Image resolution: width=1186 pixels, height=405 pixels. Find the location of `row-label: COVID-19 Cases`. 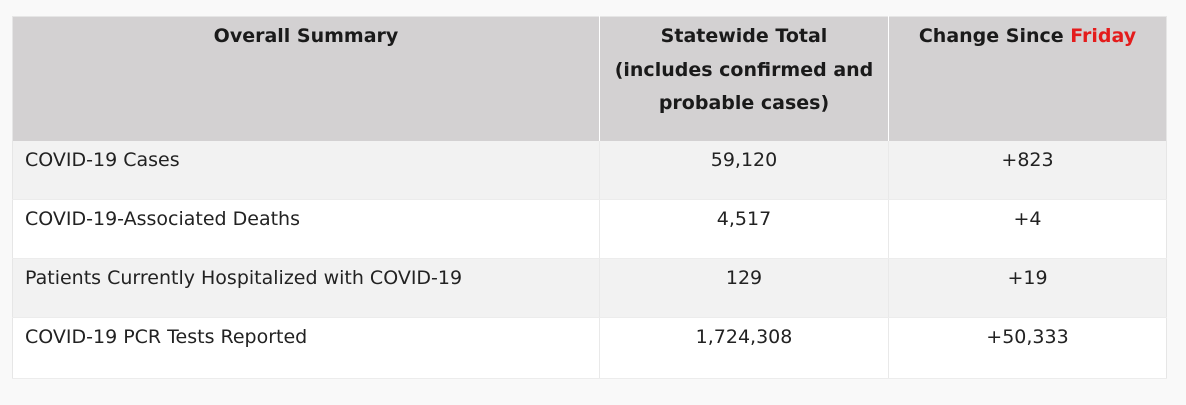

row-label: COVID-19 Cases is located at coordinates (306, 170).